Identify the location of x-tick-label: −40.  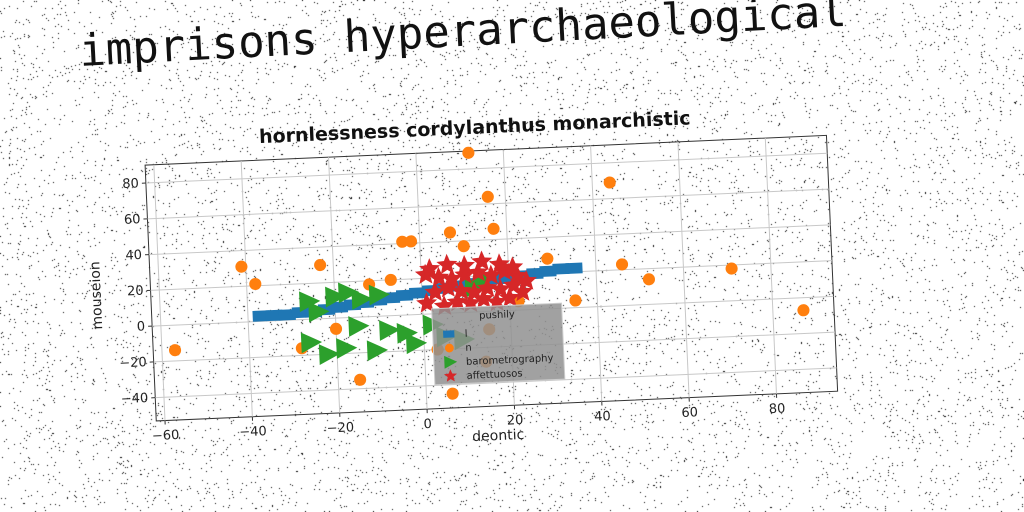
(253, 432).